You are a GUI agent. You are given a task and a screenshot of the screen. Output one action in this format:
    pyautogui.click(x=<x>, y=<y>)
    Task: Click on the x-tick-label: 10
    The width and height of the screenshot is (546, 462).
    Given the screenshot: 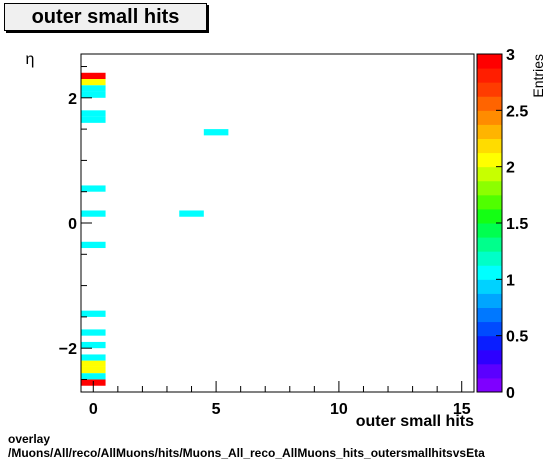 What is the action you would take?
    pyautogui.click(x=339, y=409)
    